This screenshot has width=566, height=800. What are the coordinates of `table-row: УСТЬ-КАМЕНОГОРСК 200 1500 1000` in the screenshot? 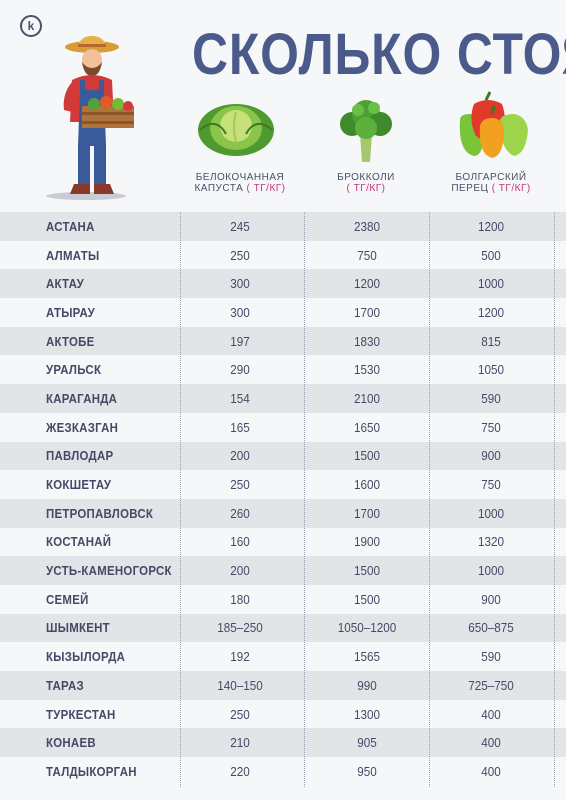 It's located at (283, 570).